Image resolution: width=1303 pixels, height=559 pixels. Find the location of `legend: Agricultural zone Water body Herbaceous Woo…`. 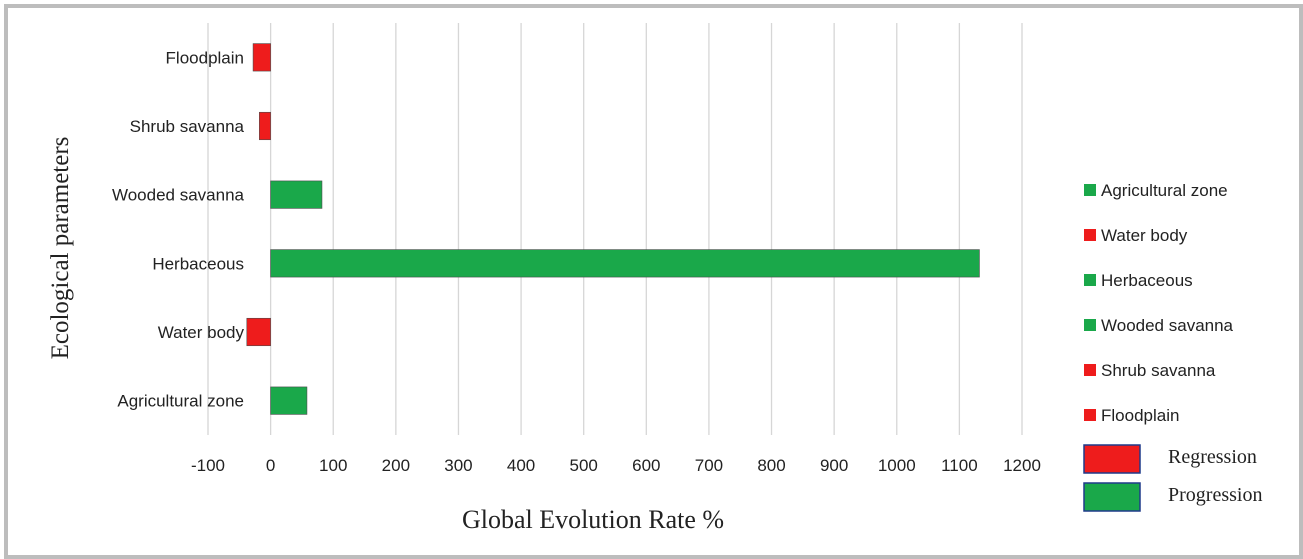

legend: Agricultural zone Water body Herbaceous Woo… is located at coordinates (1159, 303).